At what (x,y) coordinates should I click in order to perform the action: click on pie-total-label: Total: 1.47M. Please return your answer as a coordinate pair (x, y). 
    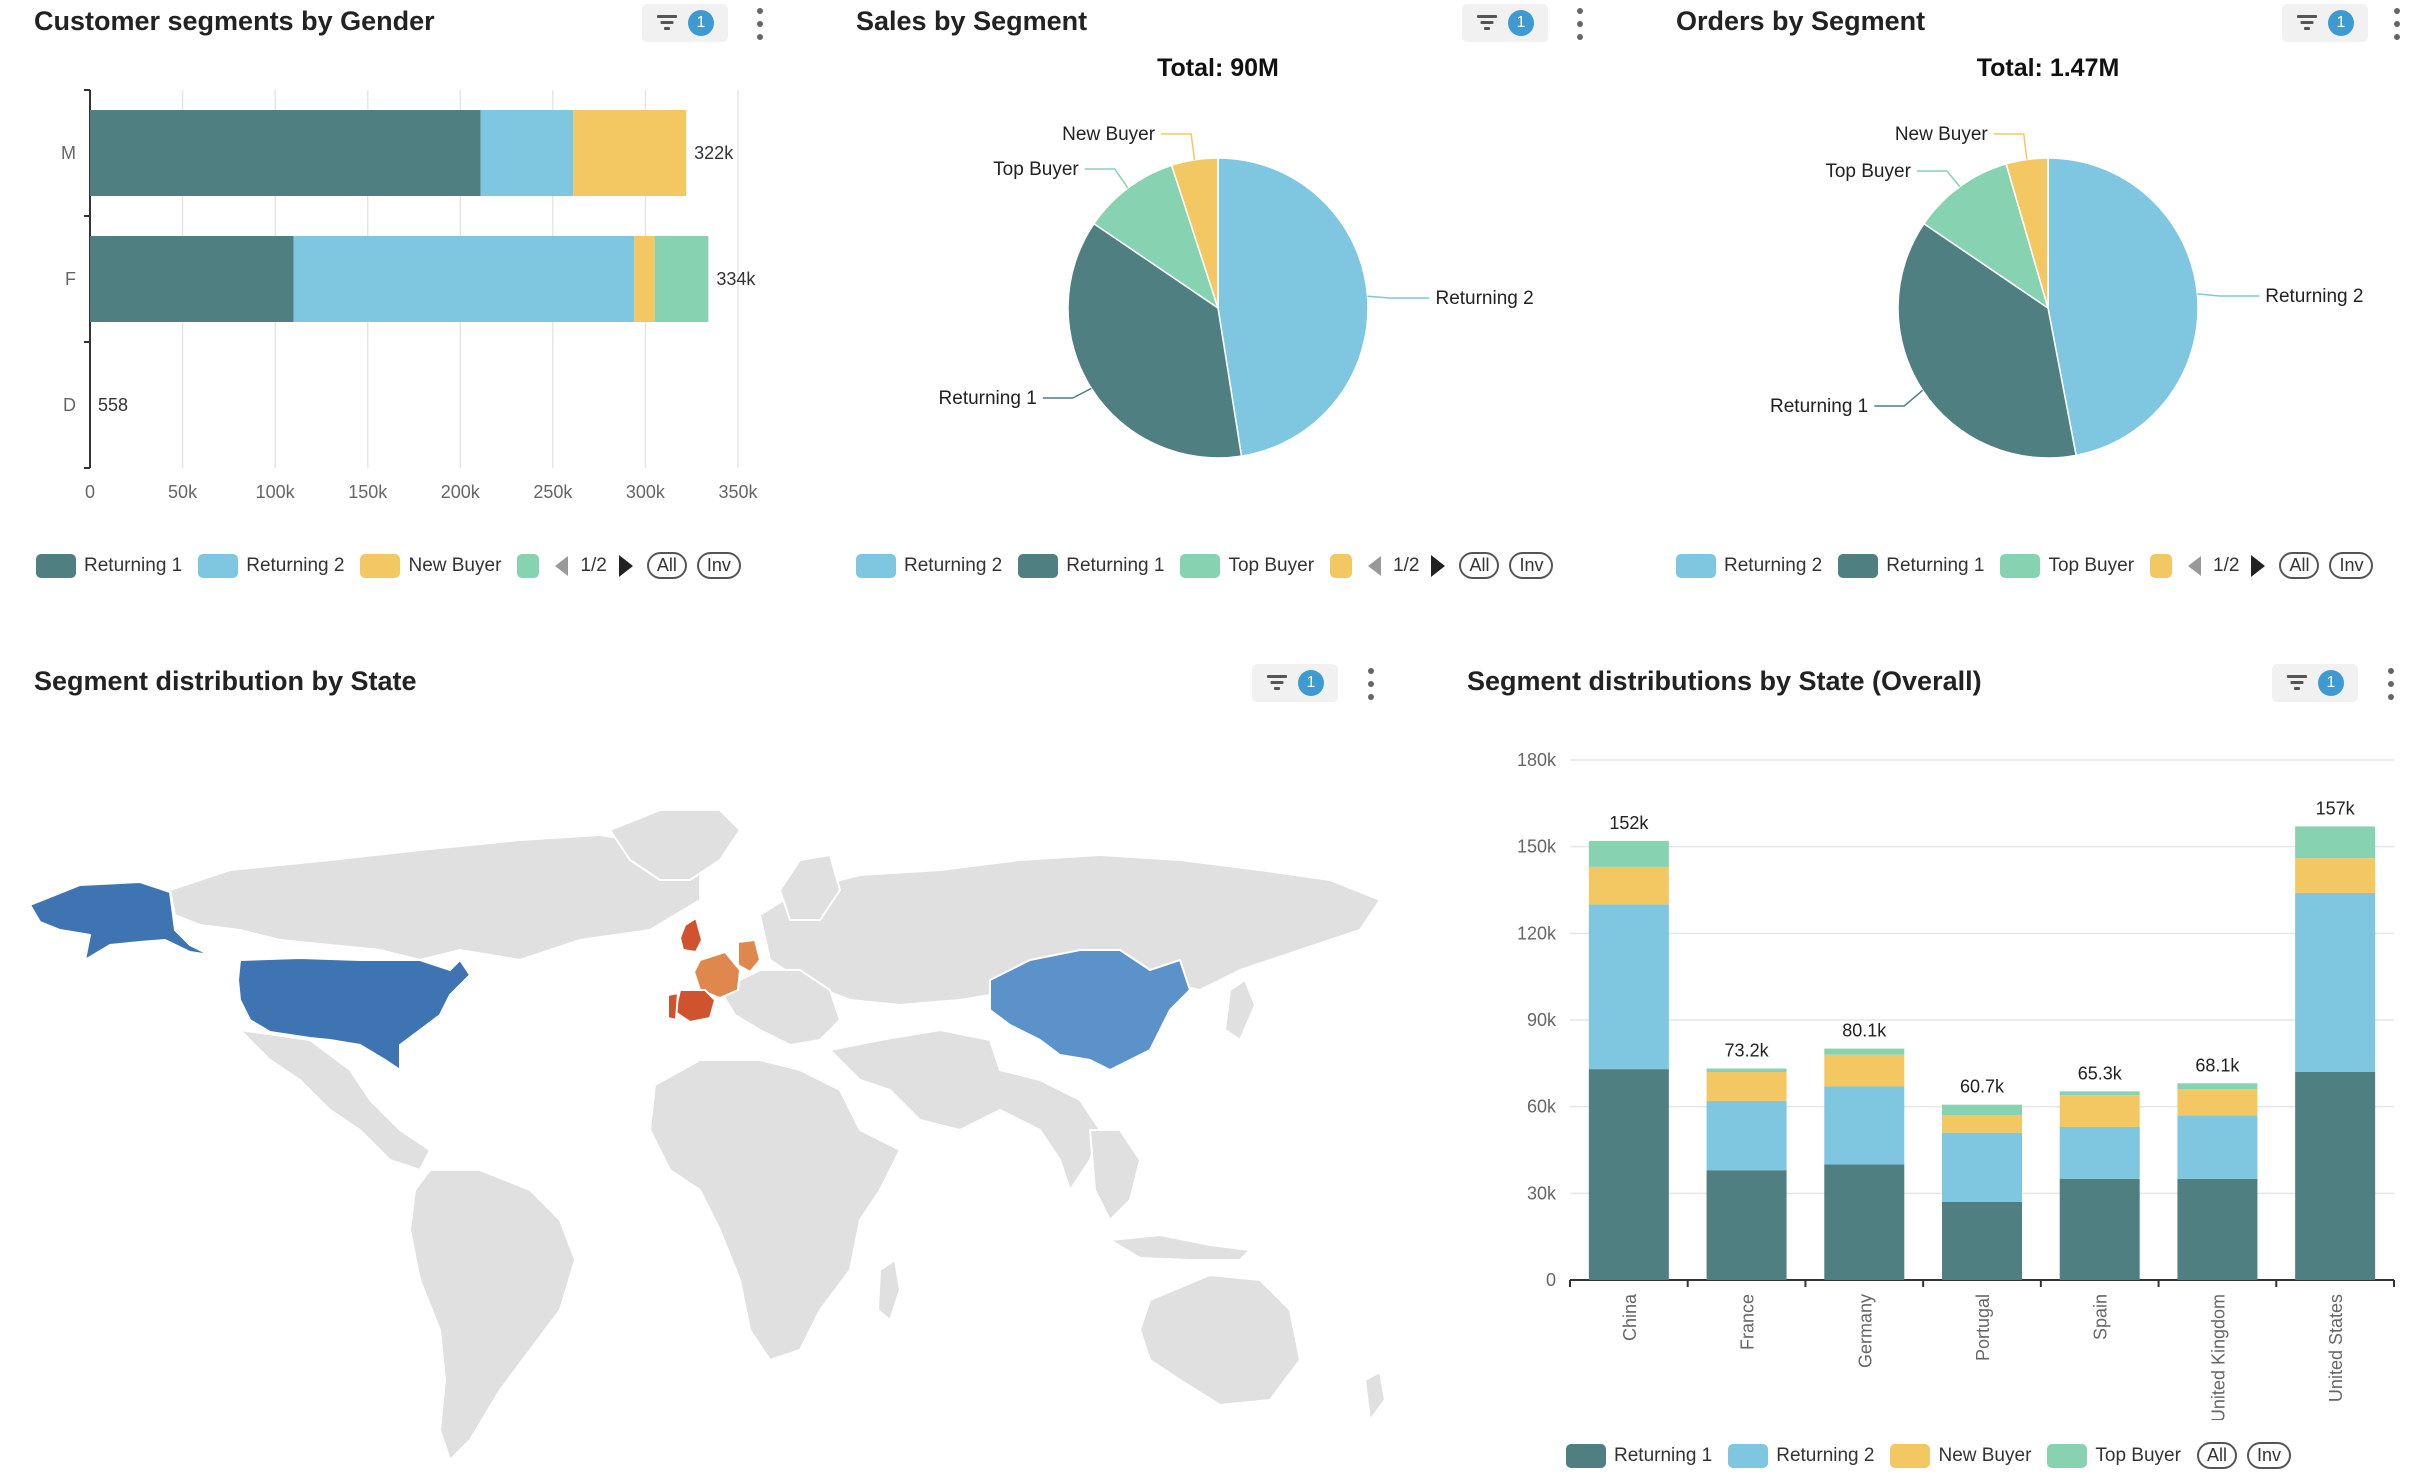
    Looking at the image, I should click on (2048, 68).